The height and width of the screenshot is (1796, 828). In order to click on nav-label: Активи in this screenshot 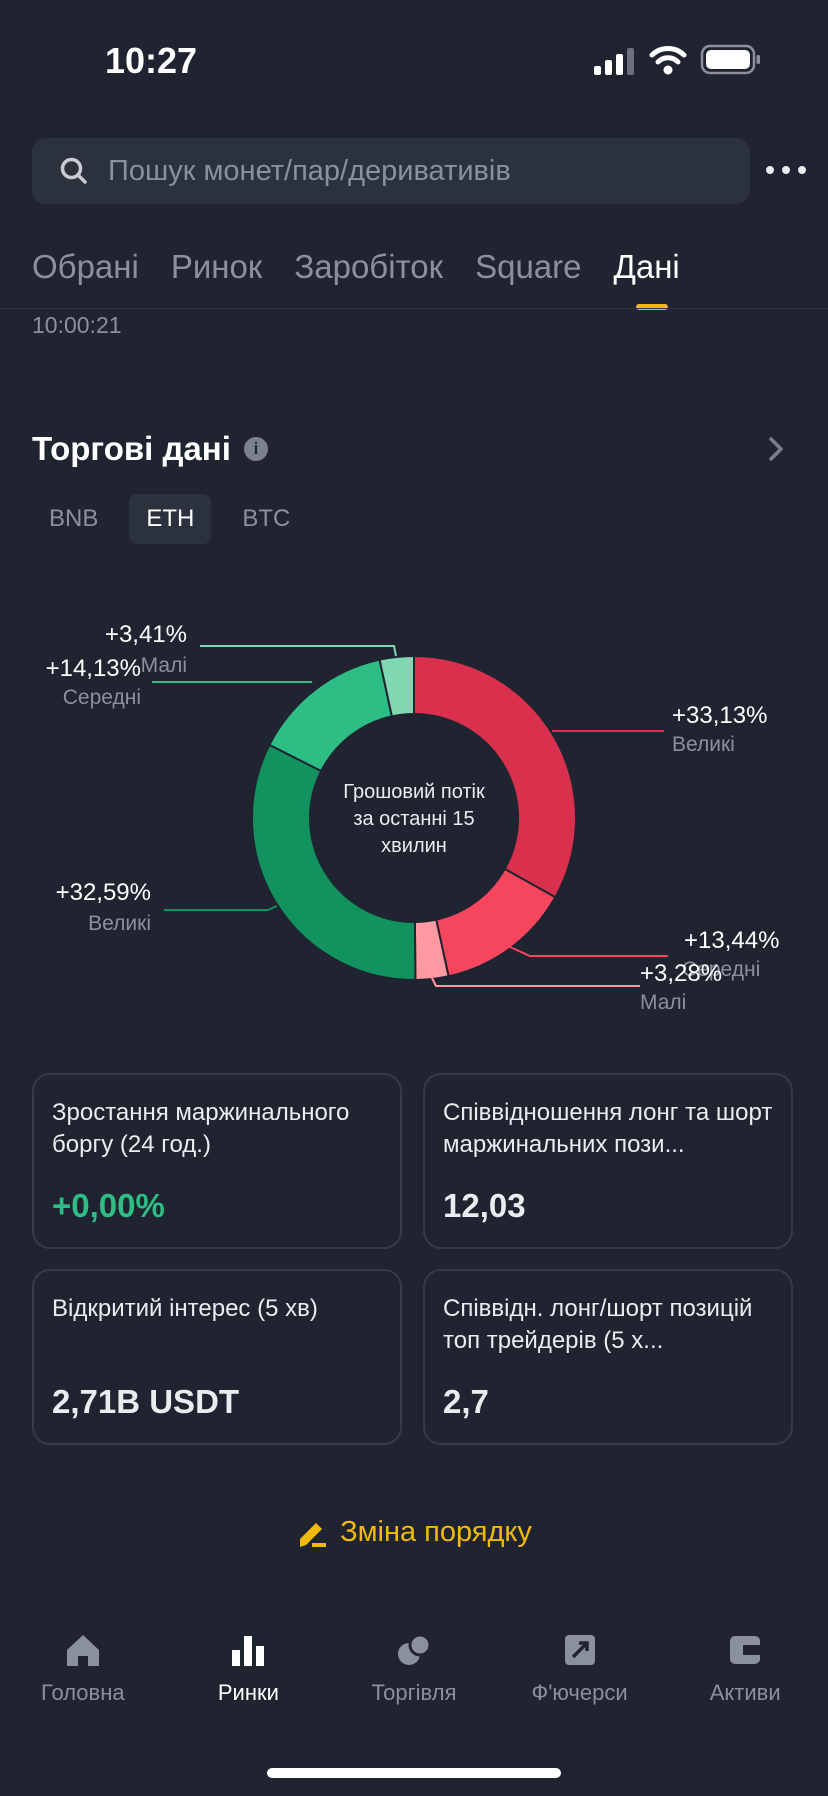, I will do `click(745, 1692)`.